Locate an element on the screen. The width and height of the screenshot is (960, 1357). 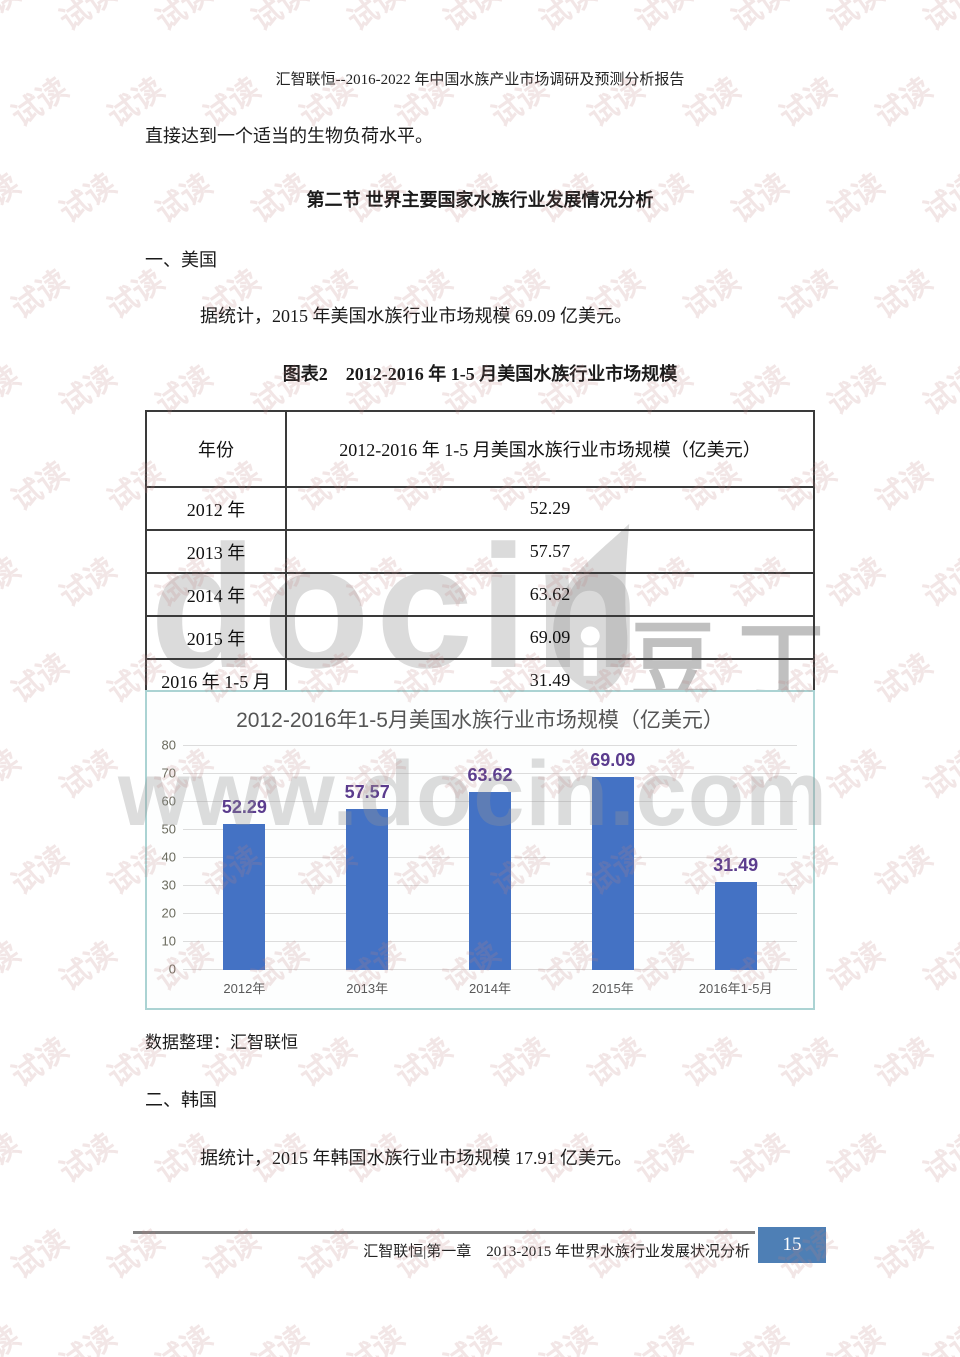
bar-value-label: 57.57 is located at coordinates (367, 791).